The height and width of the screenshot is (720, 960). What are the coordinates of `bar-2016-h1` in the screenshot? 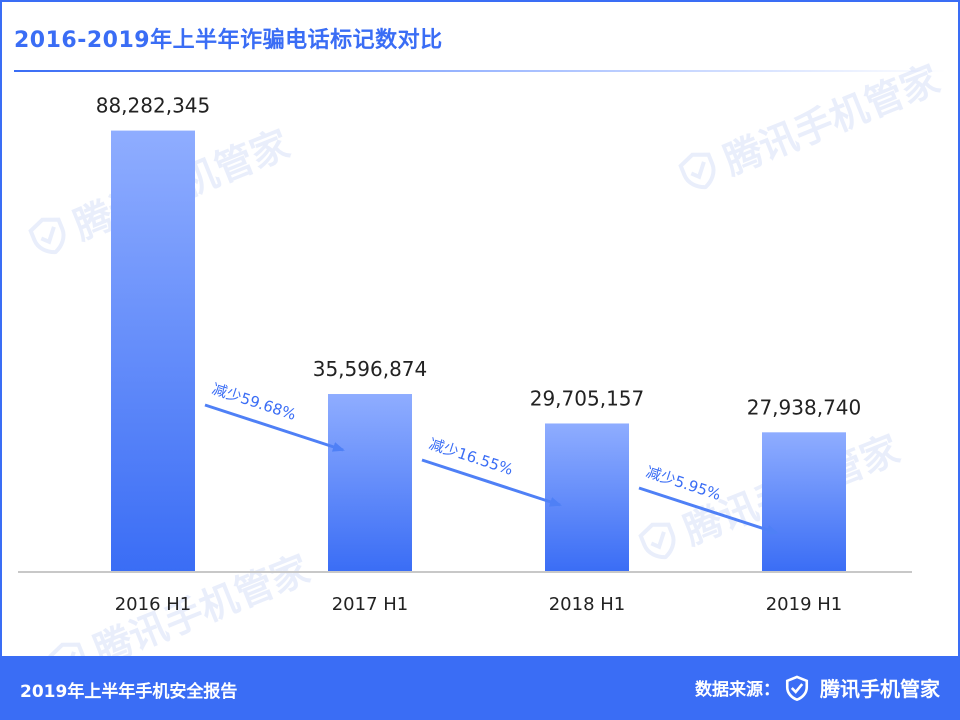 It's located at (153, 351).